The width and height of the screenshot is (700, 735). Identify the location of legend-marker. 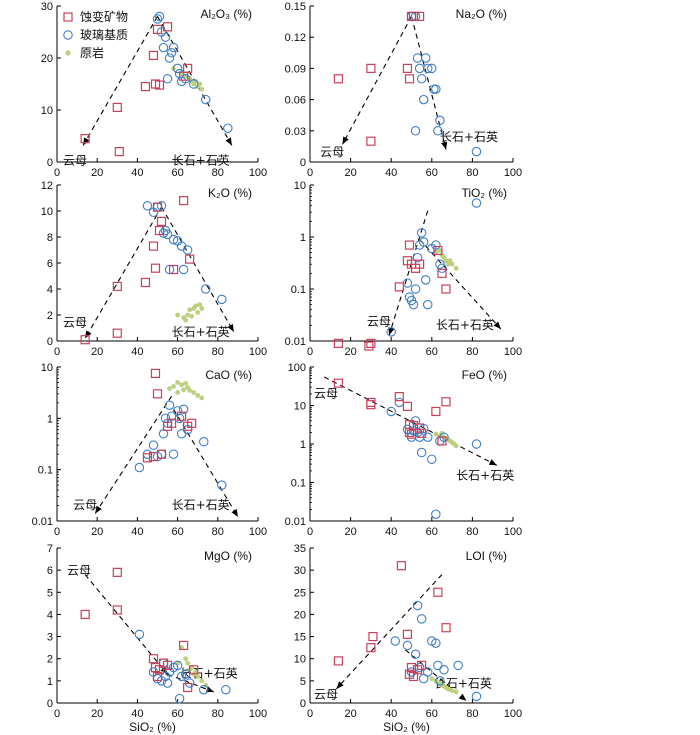
(68, 17).